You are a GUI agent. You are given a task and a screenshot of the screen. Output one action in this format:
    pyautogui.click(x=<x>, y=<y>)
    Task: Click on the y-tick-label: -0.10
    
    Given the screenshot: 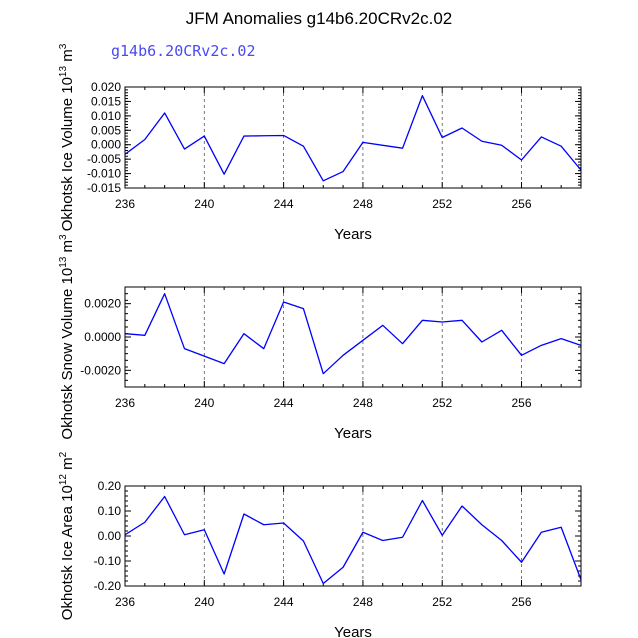 What is the action you would take?
    pyautogui.click(x=108, y=561)
    